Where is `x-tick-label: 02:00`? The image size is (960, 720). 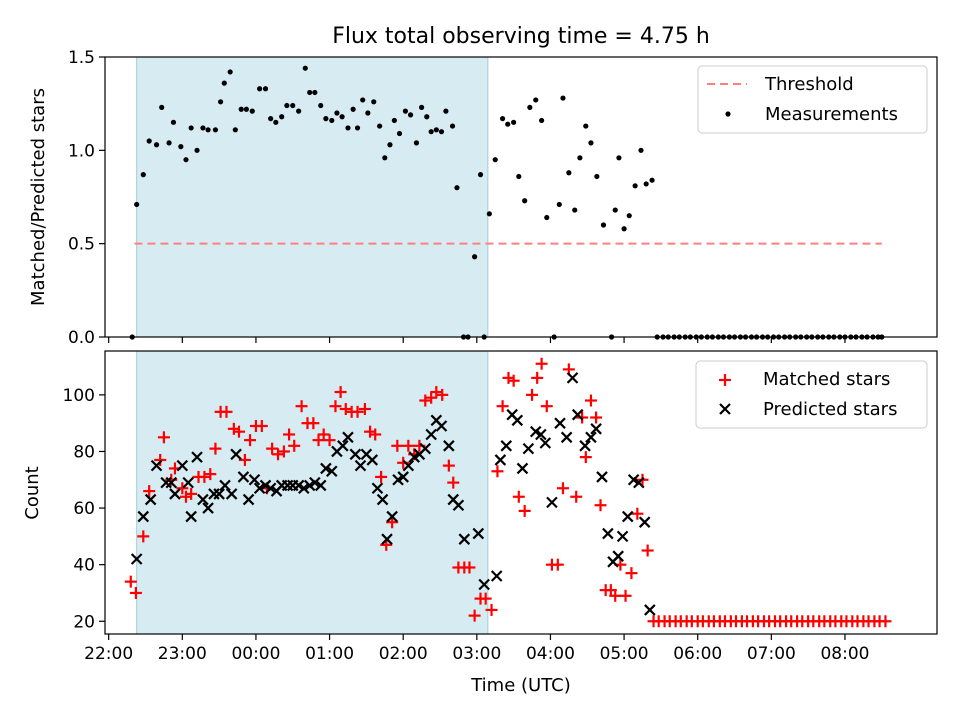 x-tick-label: 02:00 is located at coordinates (403, 654).